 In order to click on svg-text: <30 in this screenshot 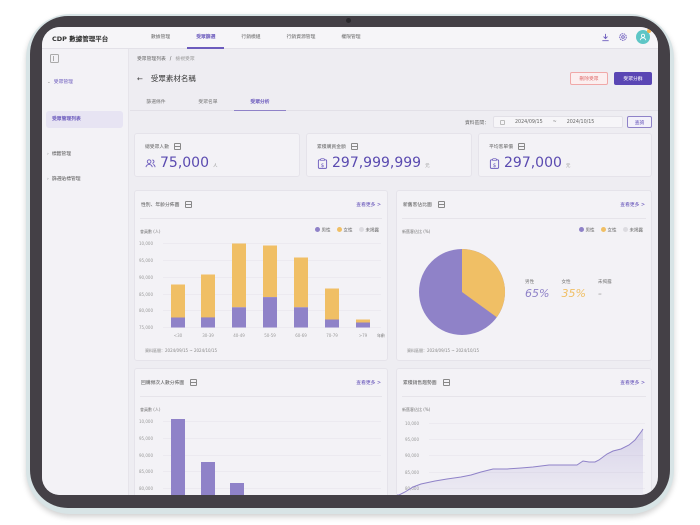, I will do `click(178, 335)`.